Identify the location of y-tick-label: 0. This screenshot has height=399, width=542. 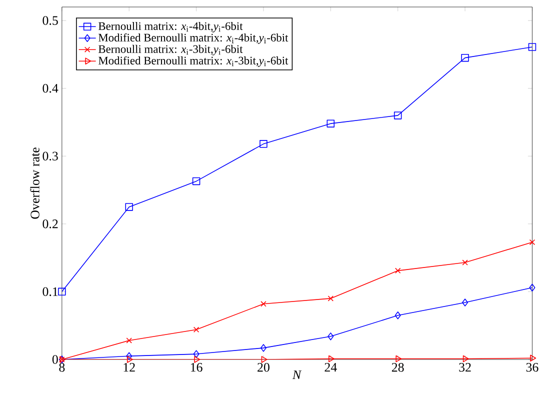
(55, 359).